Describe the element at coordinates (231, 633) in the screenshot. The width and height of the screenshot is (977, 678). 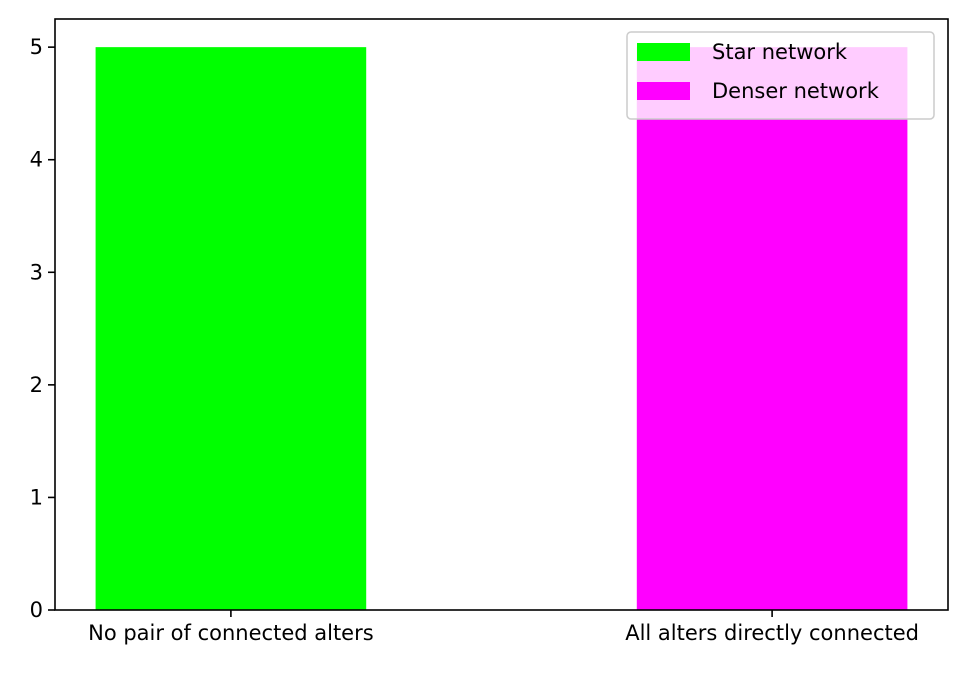
I see `x-tick-label: No pair of connected alters` at that location.